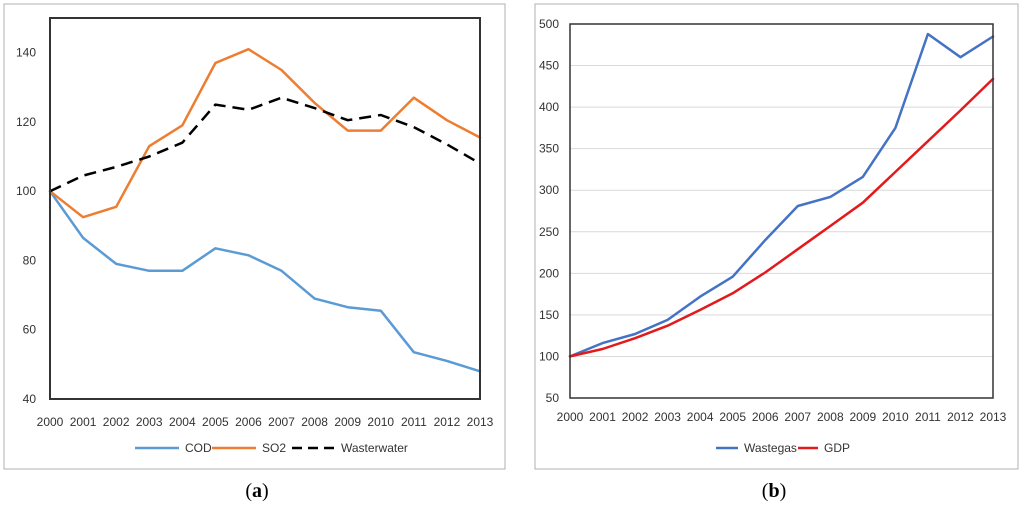 This screenshot has height=510, width=1024. Describe the element at coordinates (732, 417) in the screenshot. I see `chart-b-x-tick-label: 2005` at that location.